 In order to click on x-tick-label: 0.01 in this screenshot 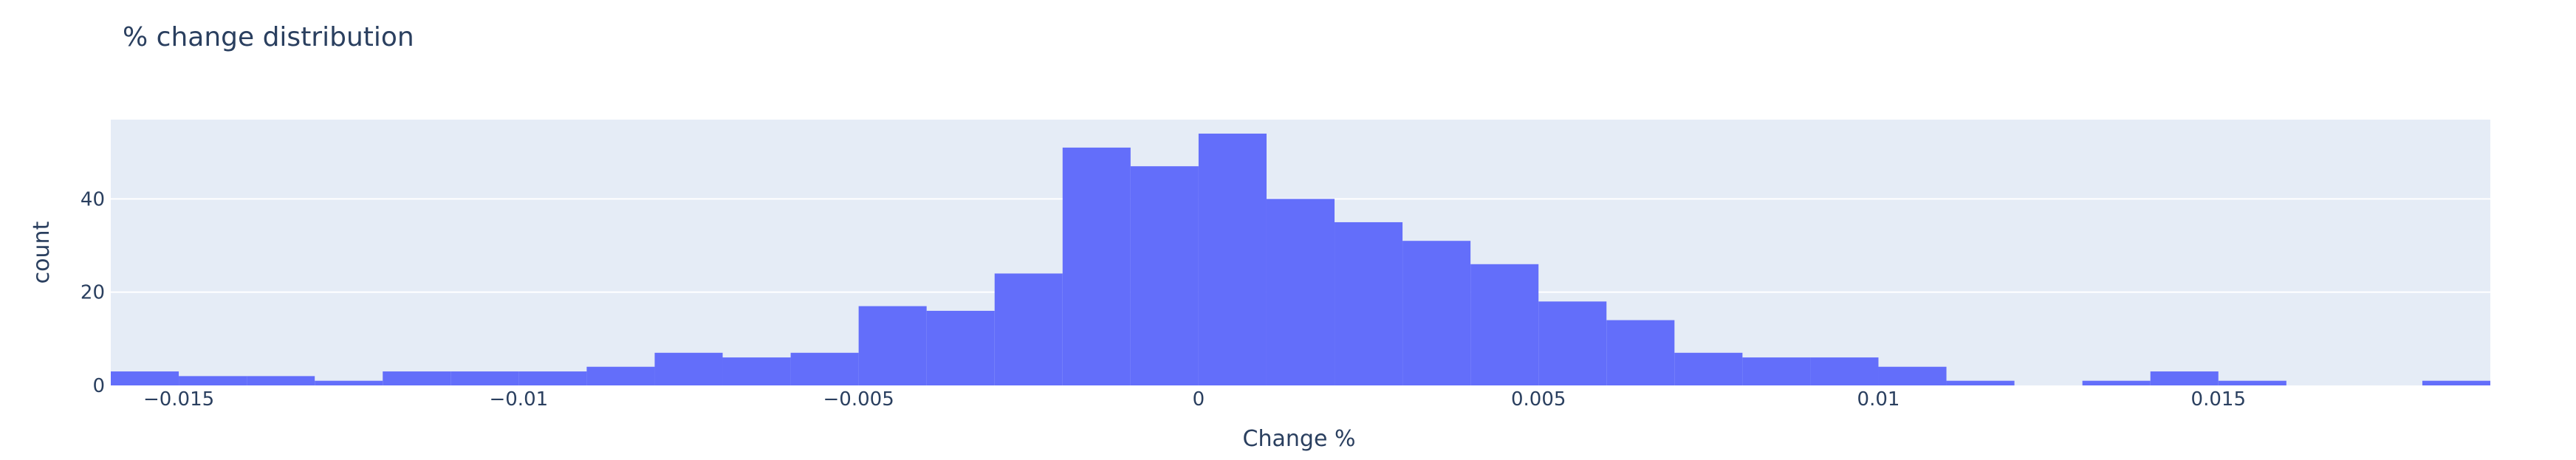, I will do `click(1878, 399)`.